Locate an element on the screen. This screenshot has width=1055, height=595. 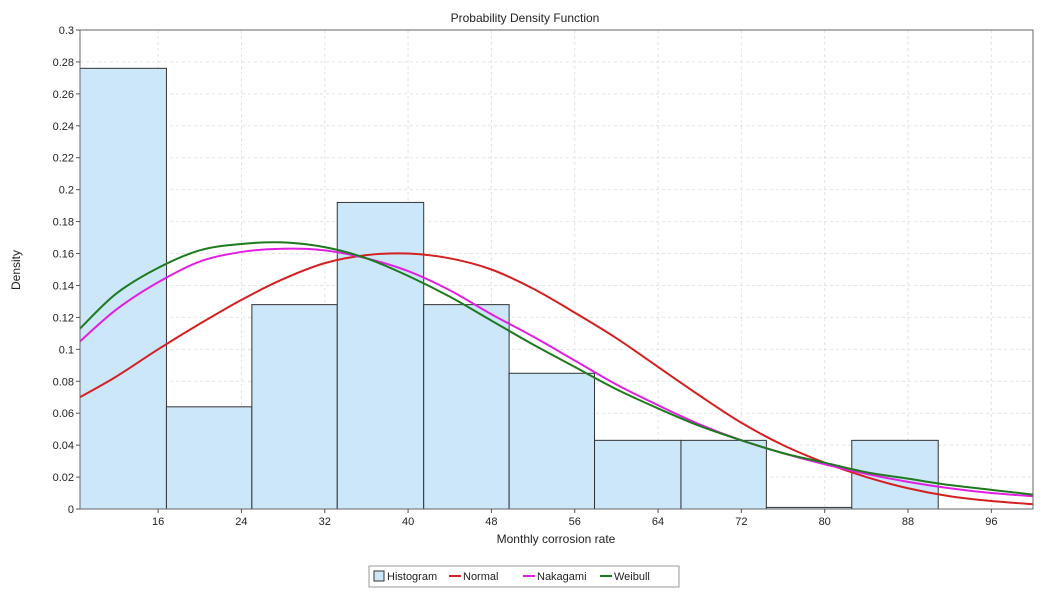
y-tick-label: 0.02 is located at coordinates (63, 478).